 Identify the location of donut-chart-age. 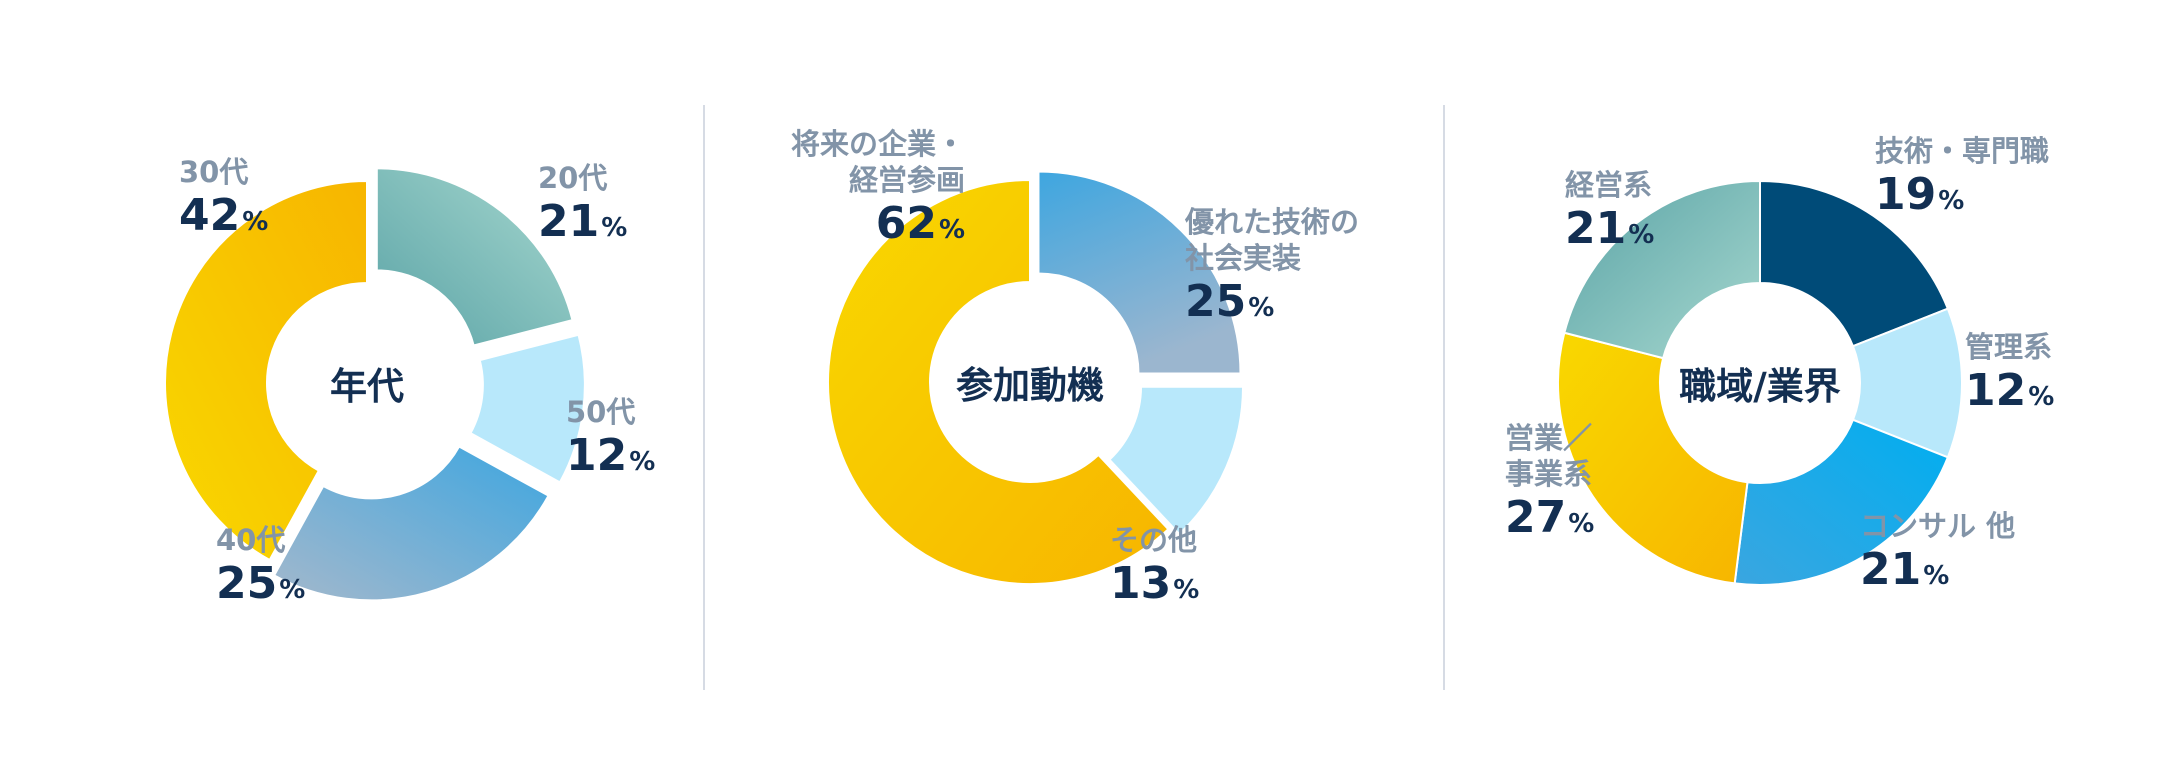
(375, 384).